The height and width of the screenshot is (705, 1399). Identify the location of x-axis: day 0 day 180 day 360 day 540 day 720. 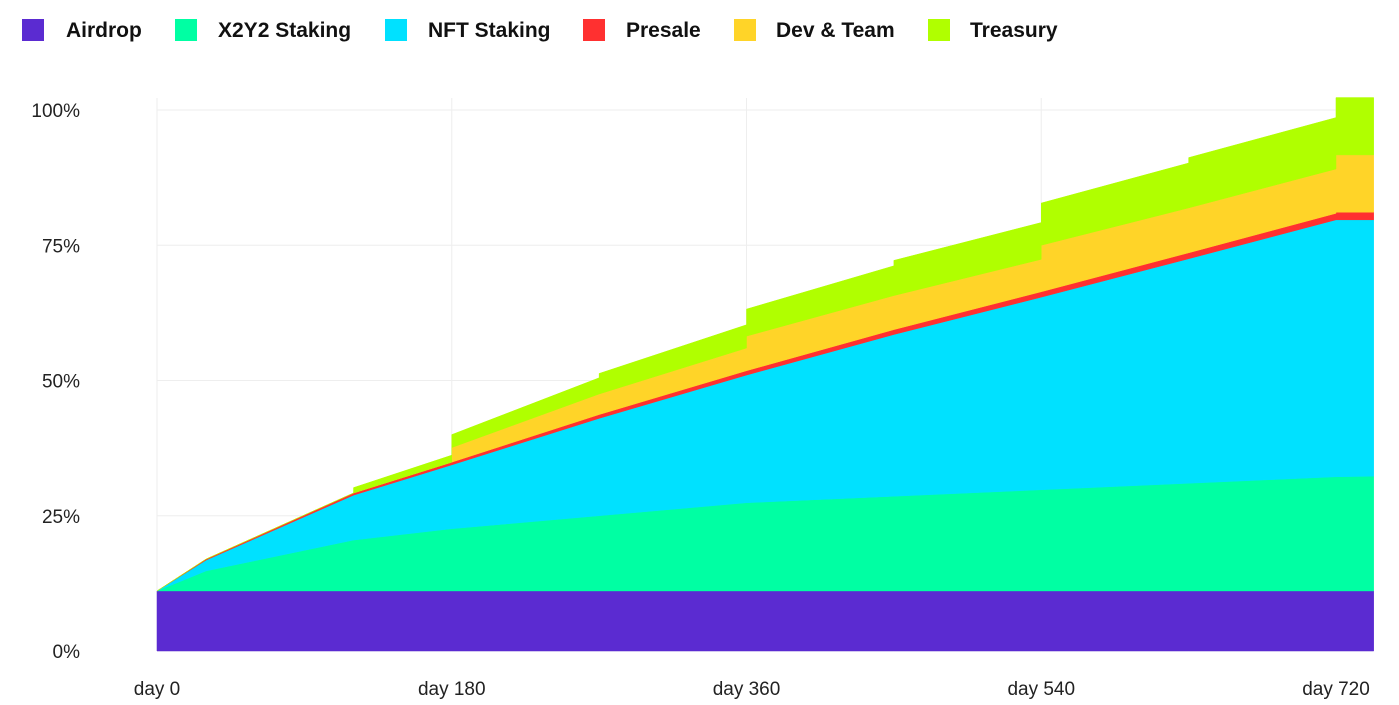
(752, 689).